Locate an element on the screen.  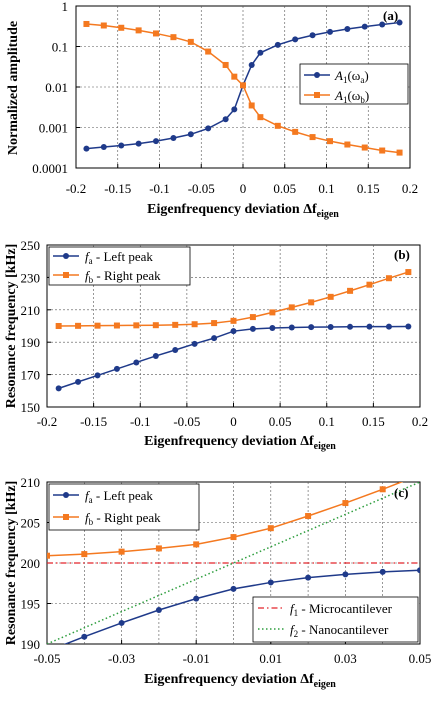
panel-a-x-tick-label: -0.15 is located at coordinates (117, 188).